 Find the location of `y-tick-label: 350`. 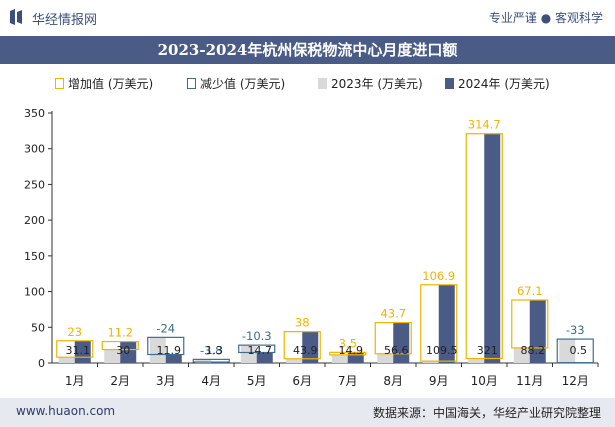

y-tick-label: 350 is located at coordinates (34, 113).